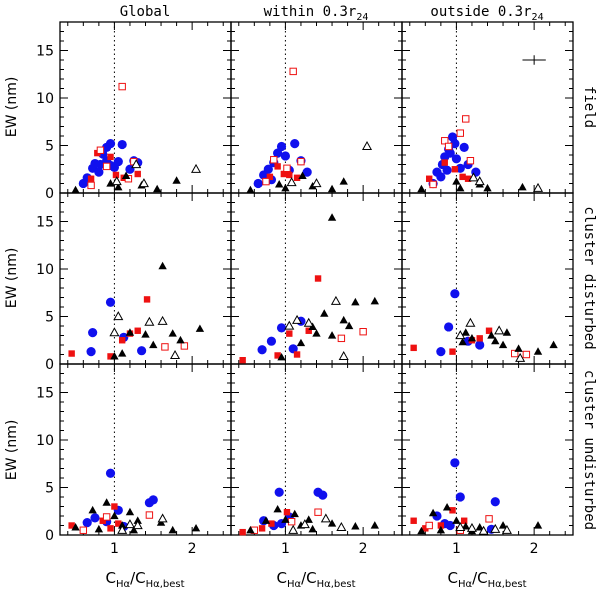  I want to click on col-label-global: Global, so click(145, 12).